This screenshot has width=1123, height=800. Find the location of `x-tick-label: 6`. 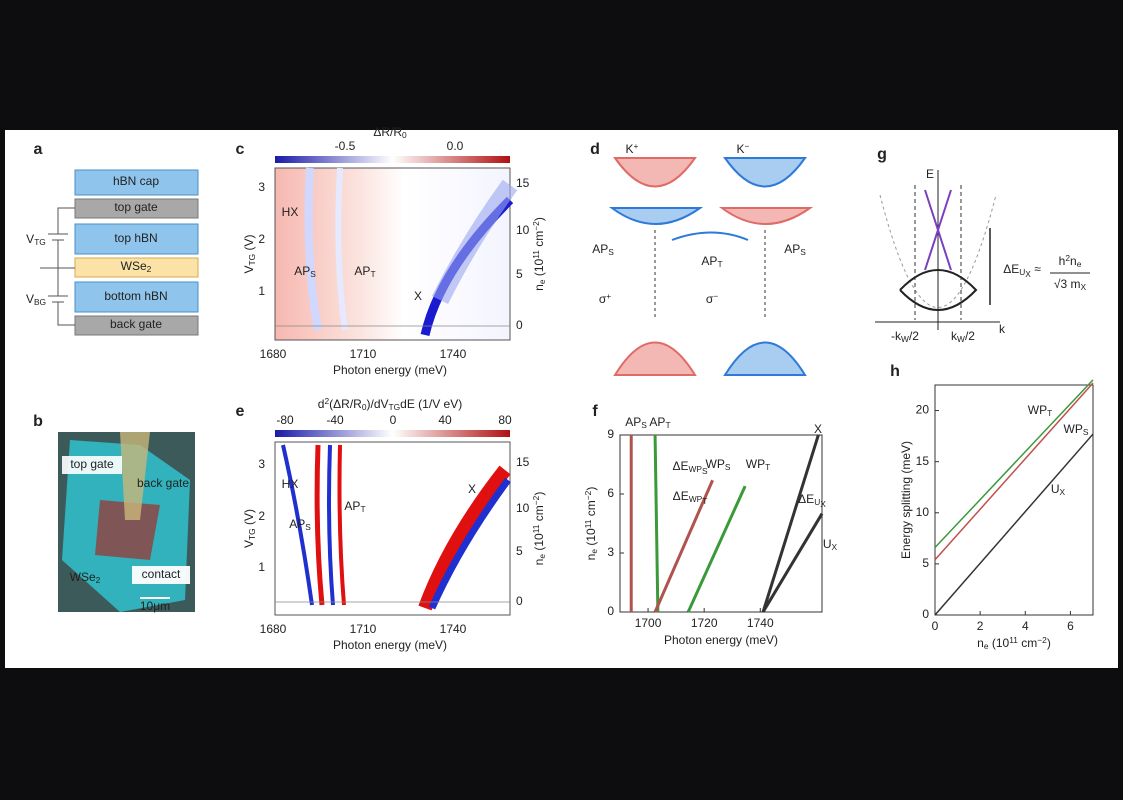

x-tick-label: 6 is located at coordinates (1070, 626).